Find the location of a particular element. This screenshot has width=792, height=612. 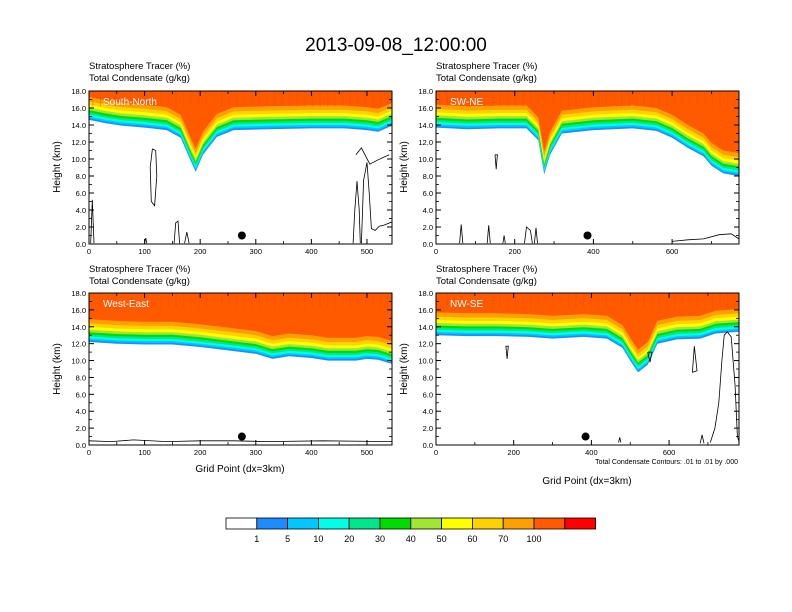

colorbar-label: 1 is located at coordinates (256, 539).